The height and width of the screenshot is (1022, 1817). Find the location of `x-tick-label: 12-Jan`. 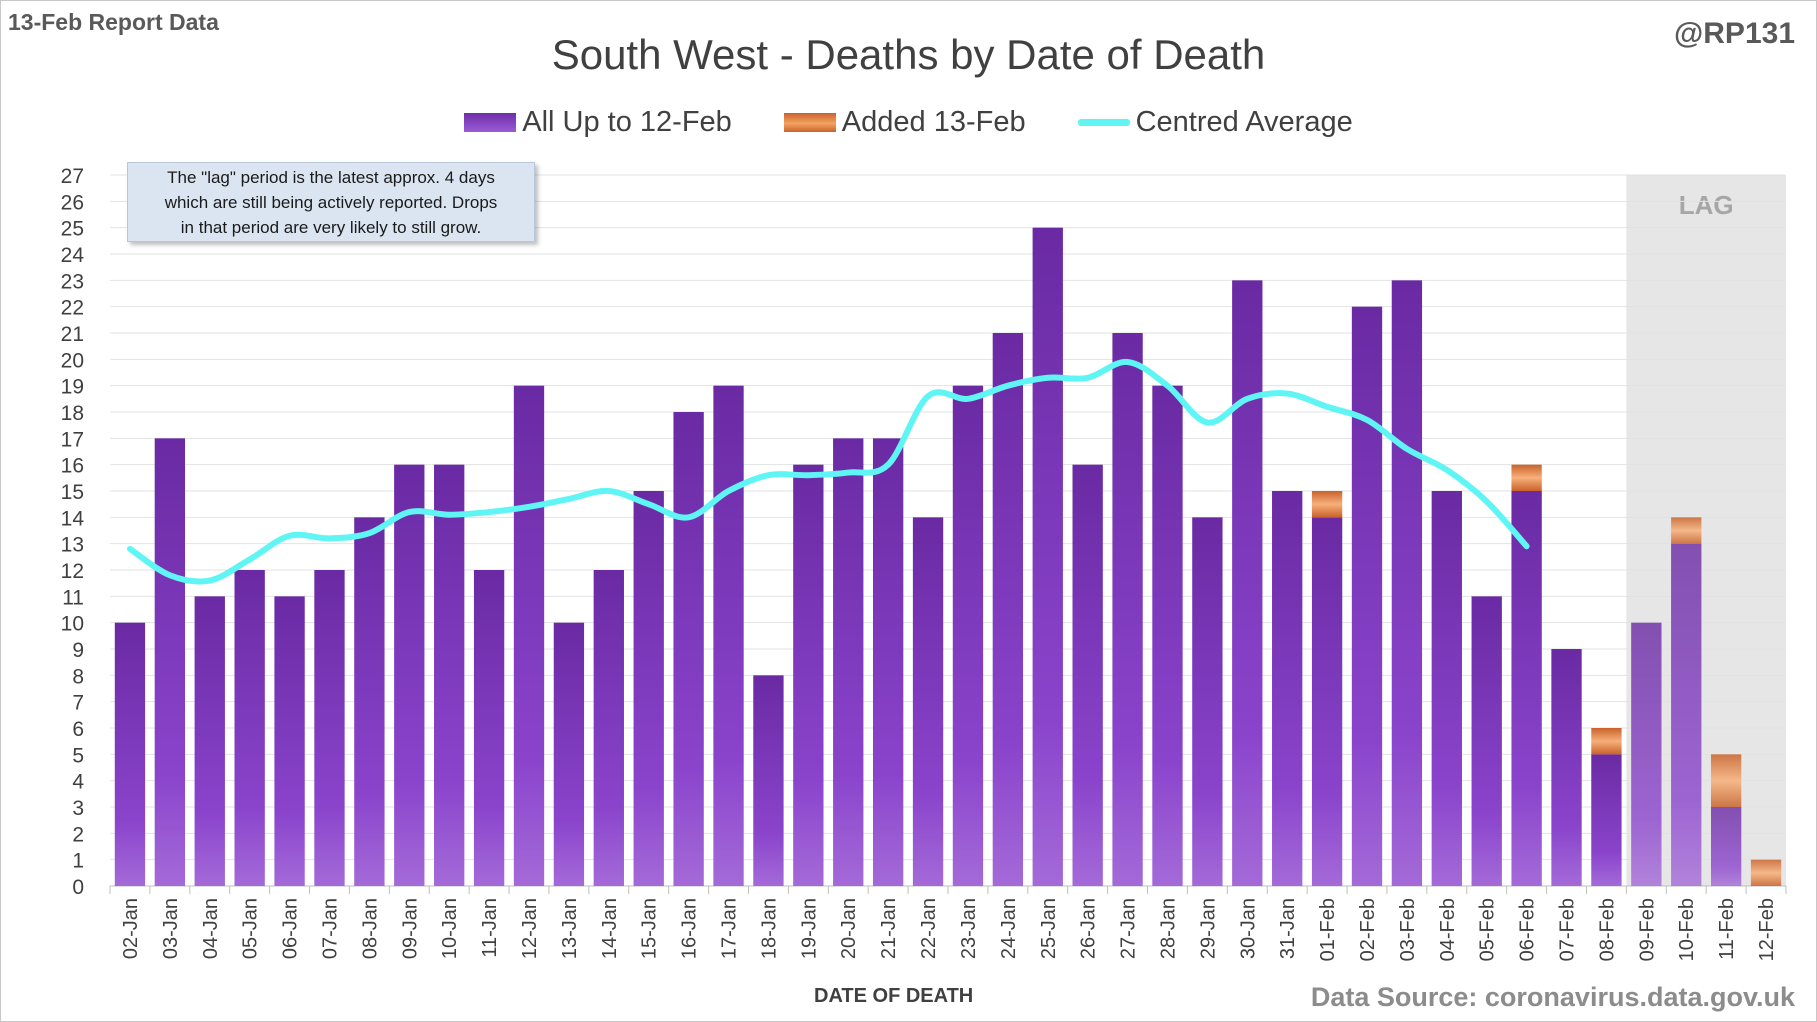

x-tick-label: 12-Jan is located at coordinates (530, 928).